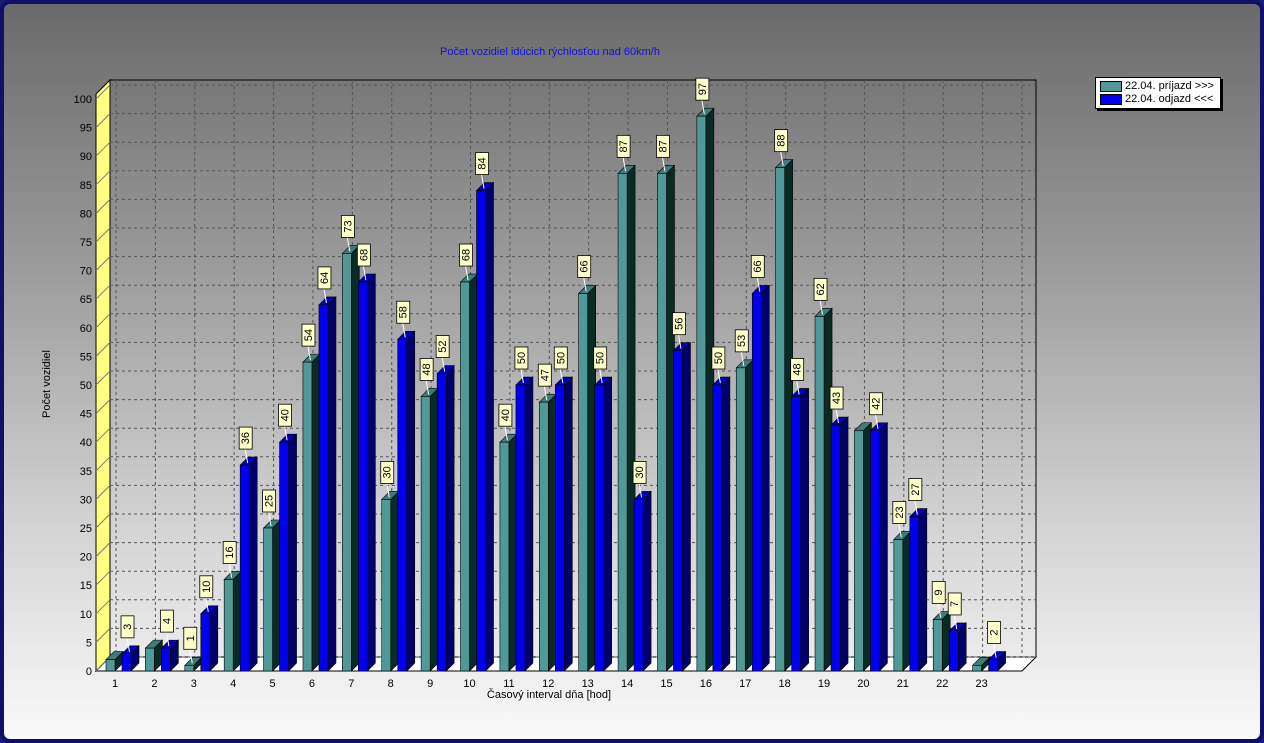 This screenshot has height=743, width=1264. What do you see at coordinates (86, 500) in the screenshot?
I see `y-tick-label: 30` at bounding box center [86, 500].